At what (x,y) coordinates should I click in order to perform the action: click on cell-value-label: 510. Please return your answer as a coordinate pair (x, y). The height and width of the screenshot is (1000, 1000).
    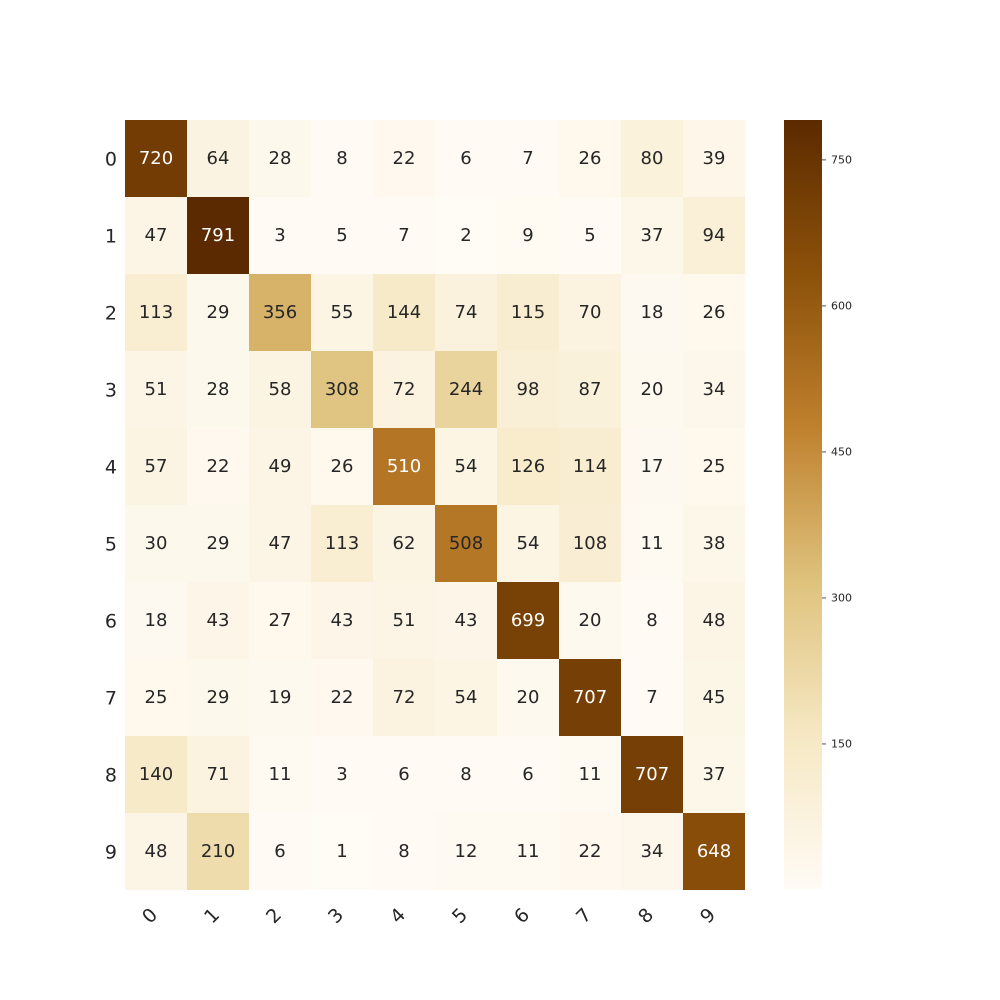
    Looking at the image, I should click on (404, 466).